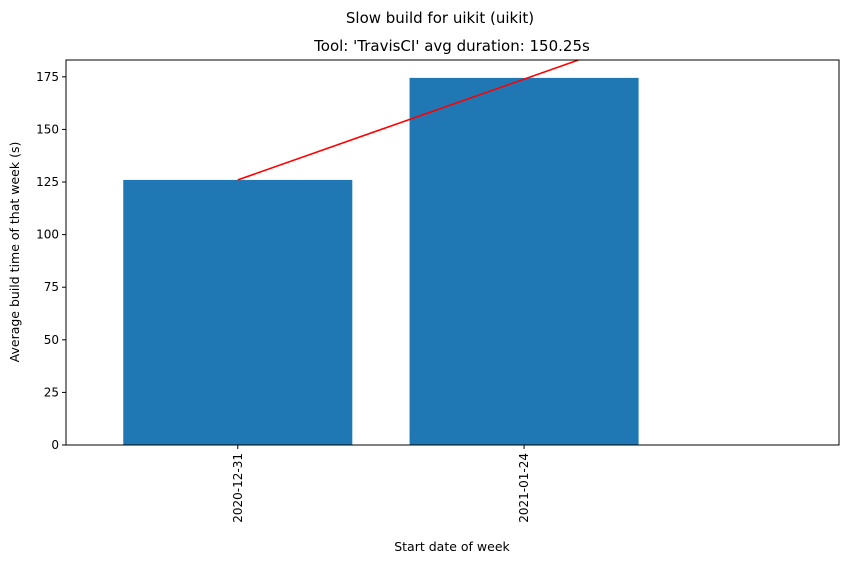 The height and width of the screenshot is (564, 850). What do you see at coordinates (47, 235) in the screenshot?
I see `y-tick-label: 100` at bounding box center [47, 235].